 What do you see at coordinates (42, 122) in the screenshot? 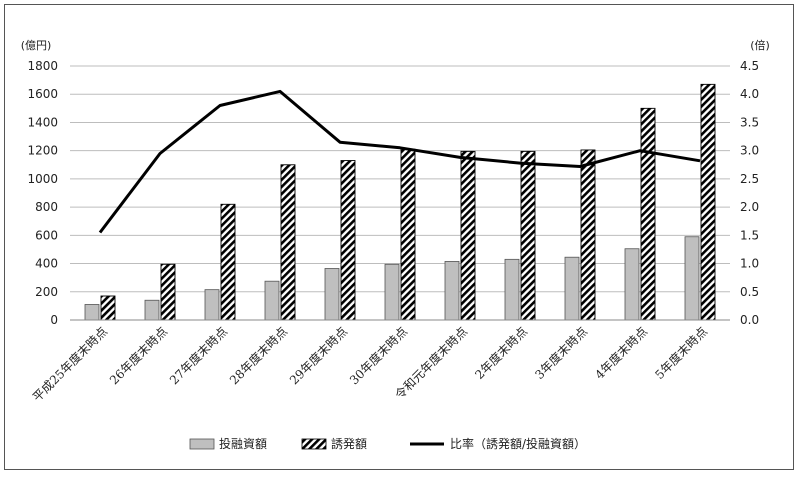
I see `y-left-tick-label: 1400` at bounding box center [42, 122].